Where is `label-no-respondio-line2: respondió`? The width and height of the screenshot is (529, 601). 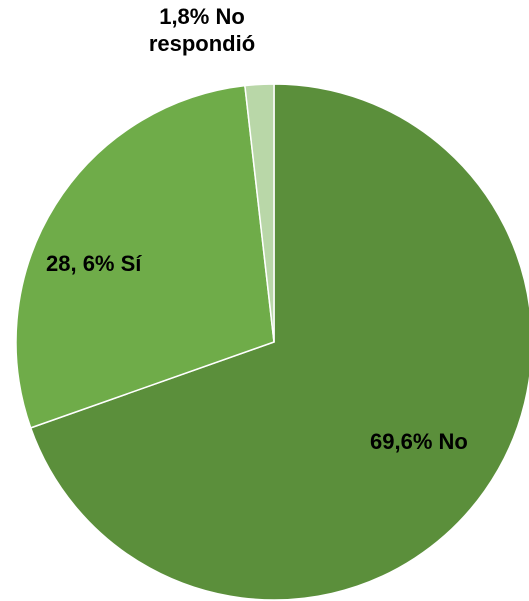 label-no-respondio-line2: respondió is located at coordinates (202, 43).